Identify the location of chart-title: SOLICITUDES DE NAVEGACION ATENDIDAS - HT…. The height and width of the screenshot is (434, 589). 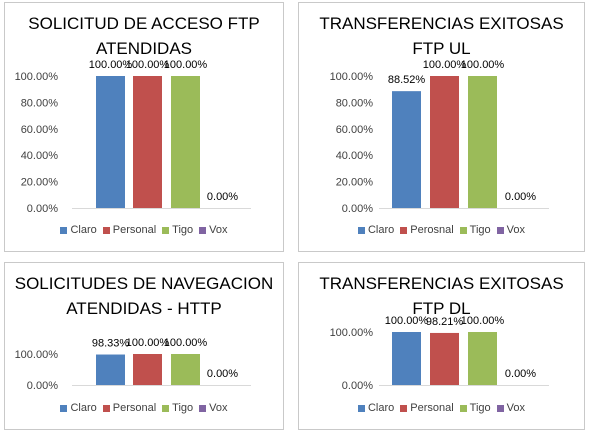
(144, 296).